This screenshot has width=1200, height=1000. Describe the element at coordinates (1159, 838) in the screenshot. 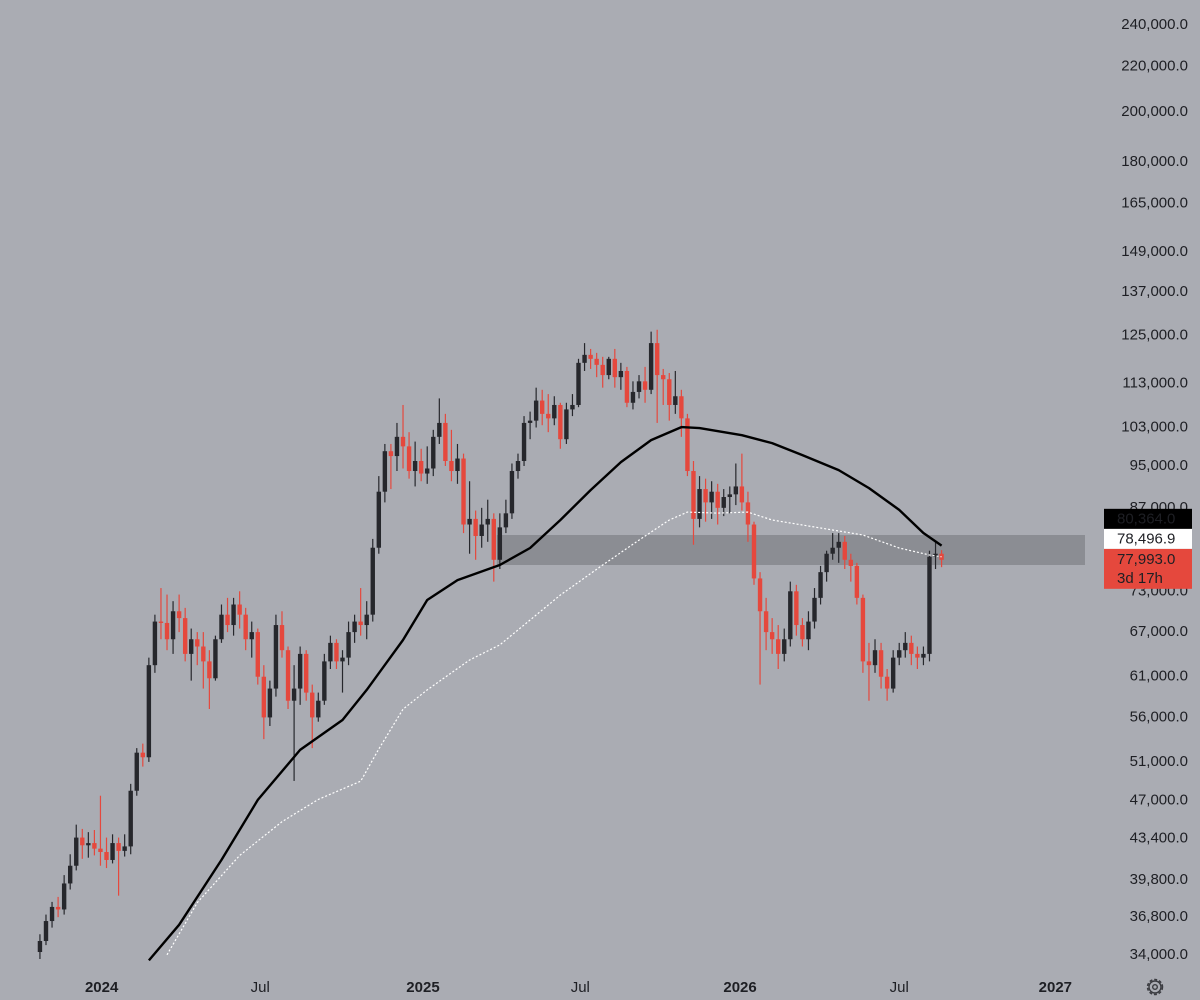

I see `y-tick-label: 43,400.0` at that location.